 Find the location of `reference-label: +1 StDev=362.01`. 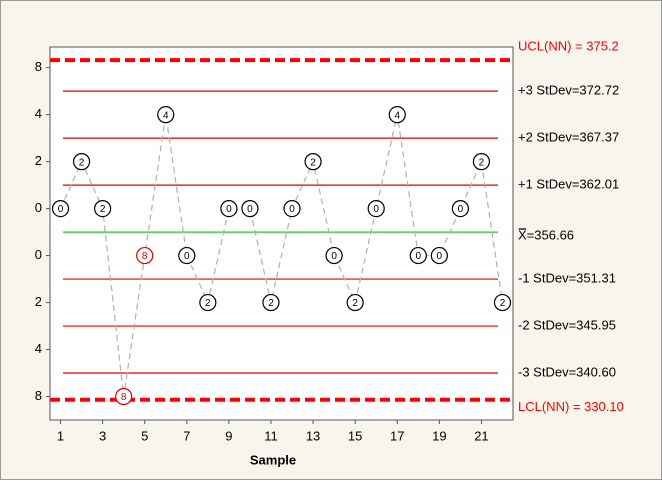

reference-label: +1 StDev=362.01 is located at coordinates (568, 184).